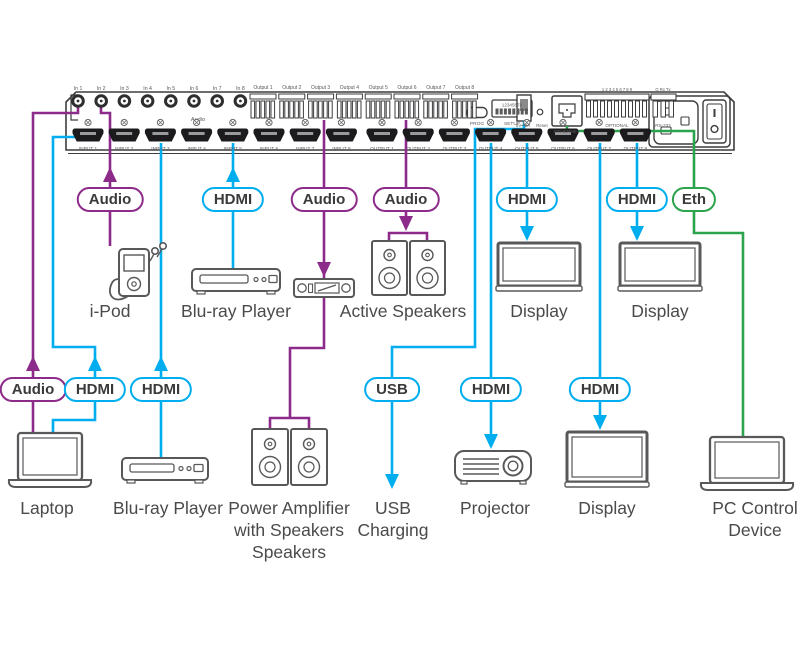  I want to click on cable-amplifier-to-speakers, so click(297, 363).